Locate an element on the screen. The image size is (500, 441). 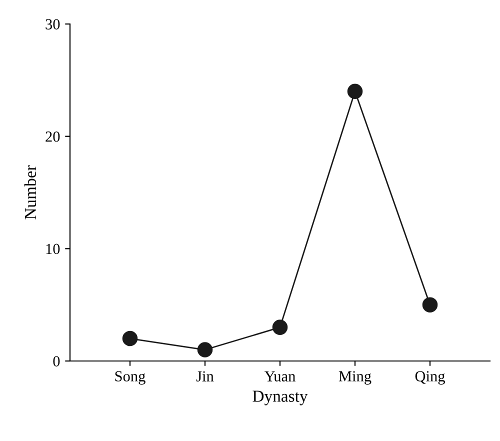
x-tick-label: Yuan is located at coordinates (280, 376).